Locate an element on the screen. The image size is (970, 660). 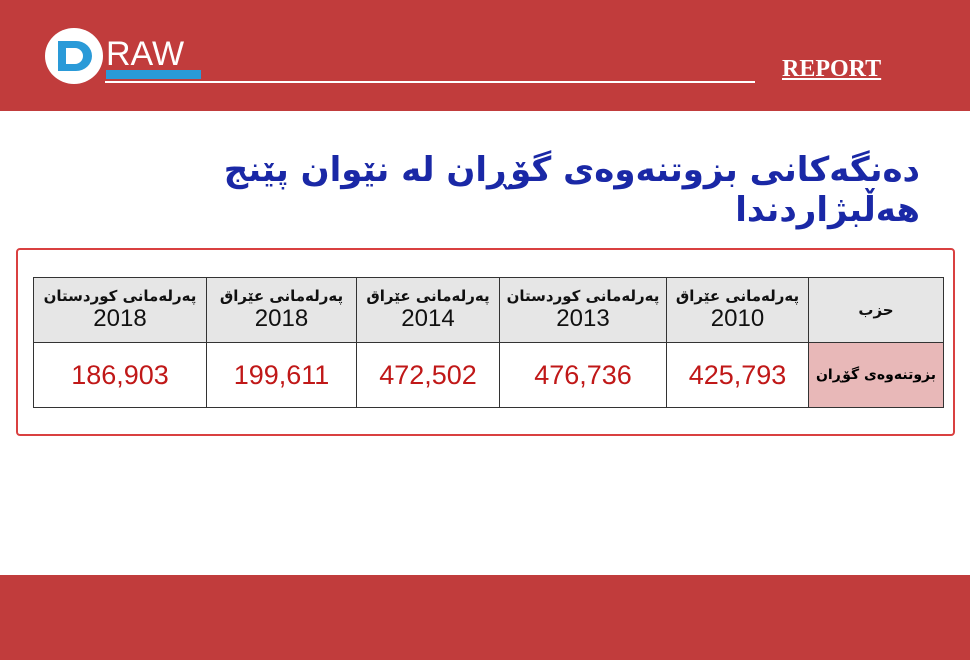
election-year: 2013 is located at coordinates (583, 318).